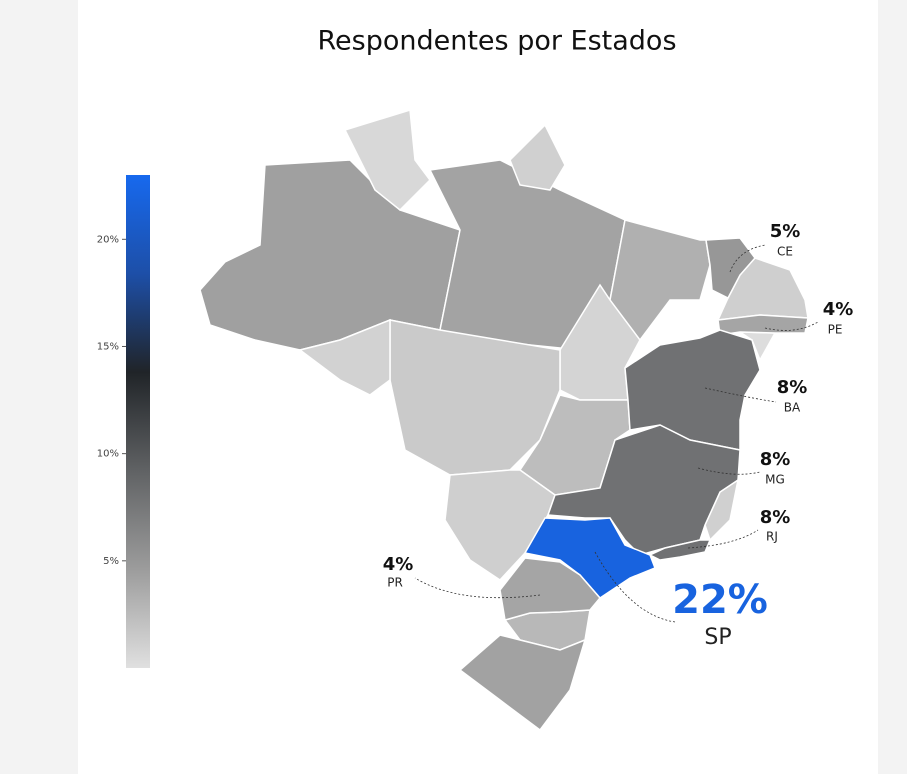 Image resolution: width=907 pixels, height=774 pixels. Describe the element at coordinates (108, 239) in the screenshot. I see `colorbar-tick-label: 20%` at that location.